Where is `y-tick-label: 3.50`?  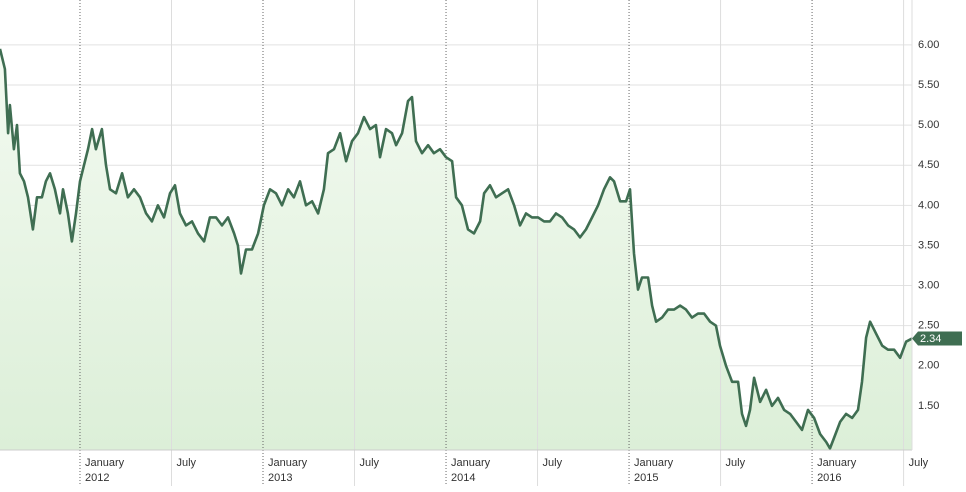
y-tick-label: 3.50 is located at coordinates (928, 245).